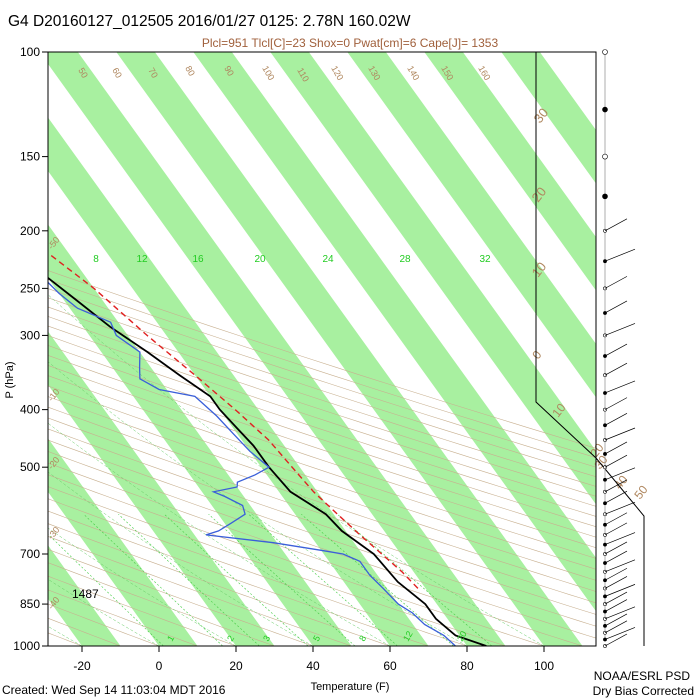 The image size is (700, 700). What do you see at coordinates (26, 646) in the screenshot?
I see `y-tick-label: 1000` at bounding box center [26, 646].